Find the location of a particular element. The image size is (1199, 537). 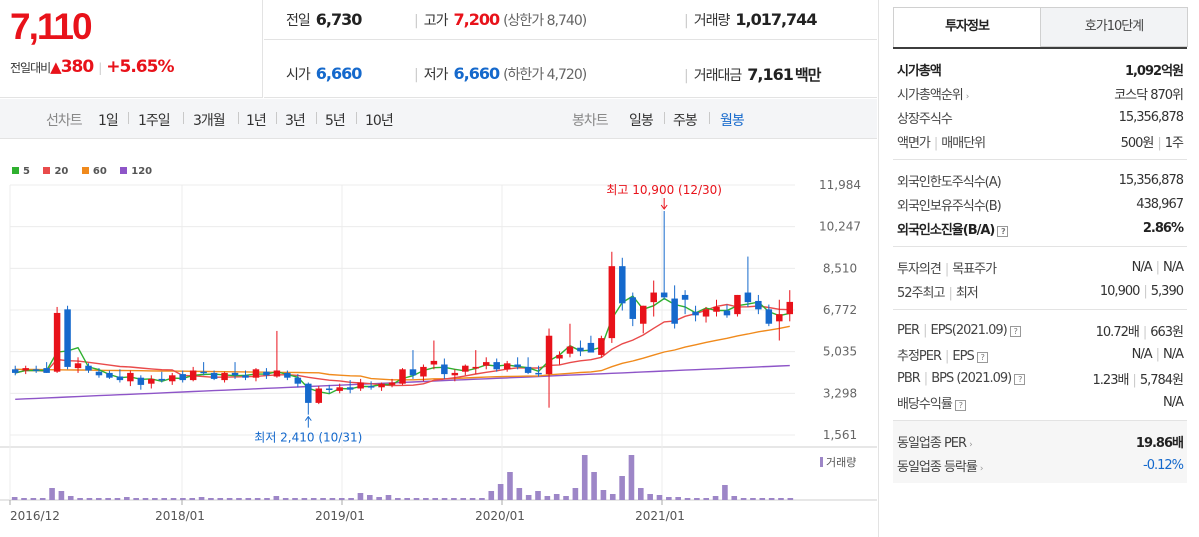

y-tick-label: 11,984 is located at coordinates (840, 185).